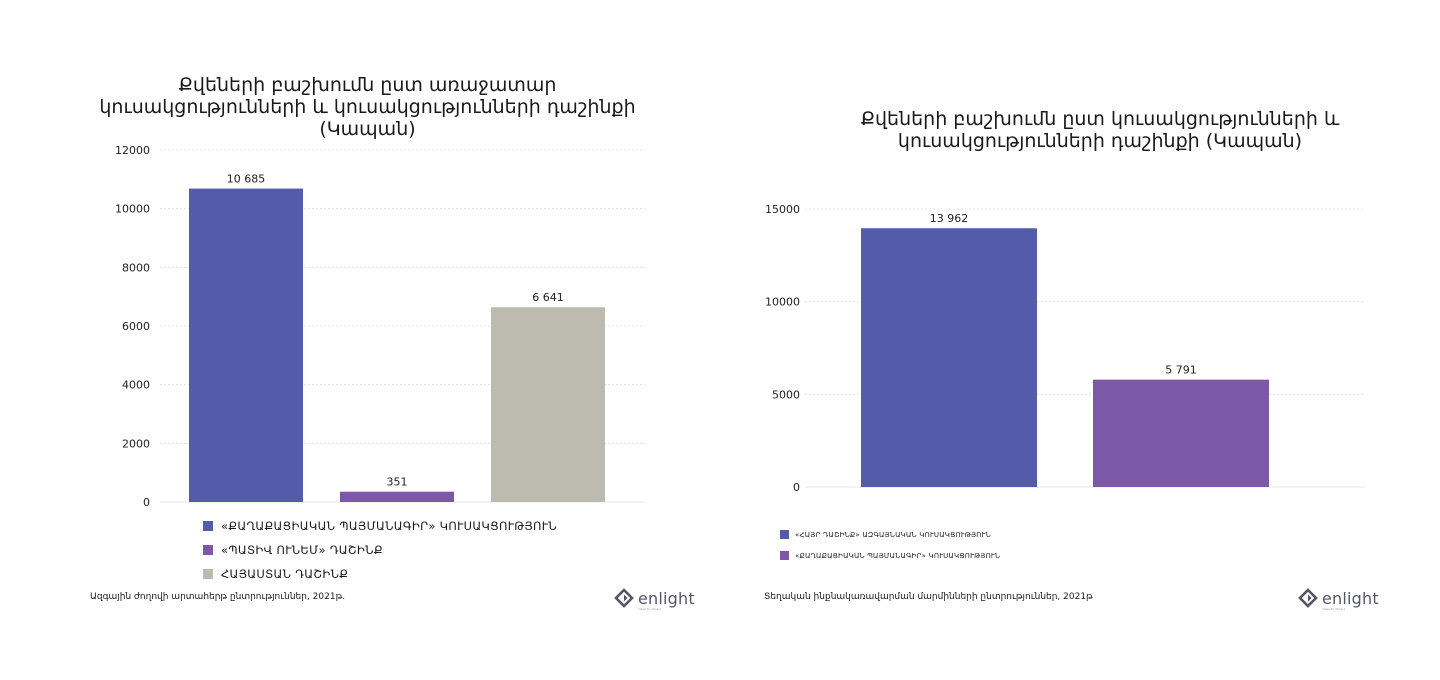 Image resolution: width=1440 pixels, height=680 pixels. What do you see at coordinates (136, 326) in the screenshot?
I see `y-tick-label: 6000` at bounding box center [136, 326].